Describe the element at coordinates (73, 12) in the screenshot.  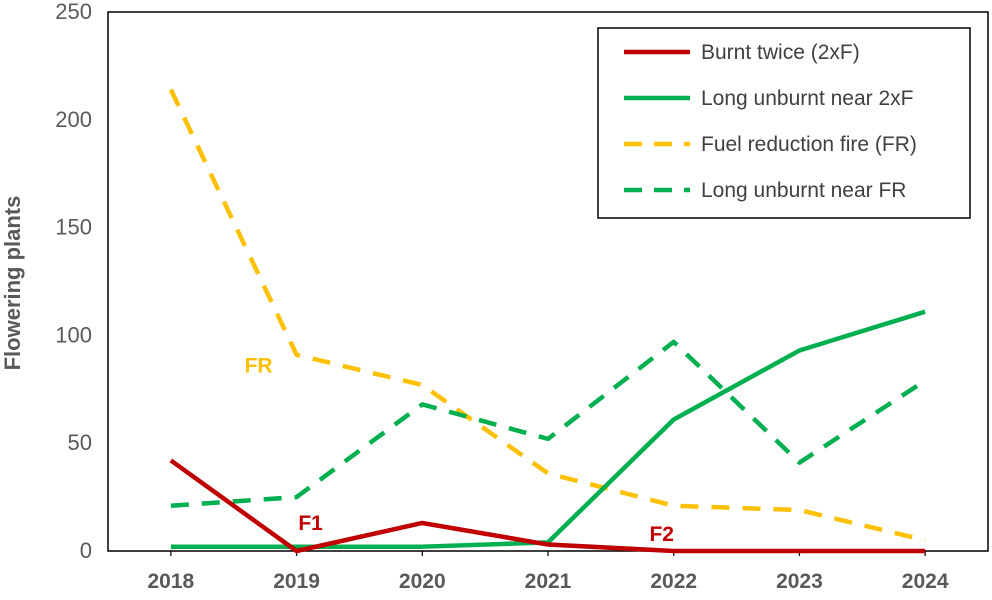
I see `y-tick-label: 250` at that location.